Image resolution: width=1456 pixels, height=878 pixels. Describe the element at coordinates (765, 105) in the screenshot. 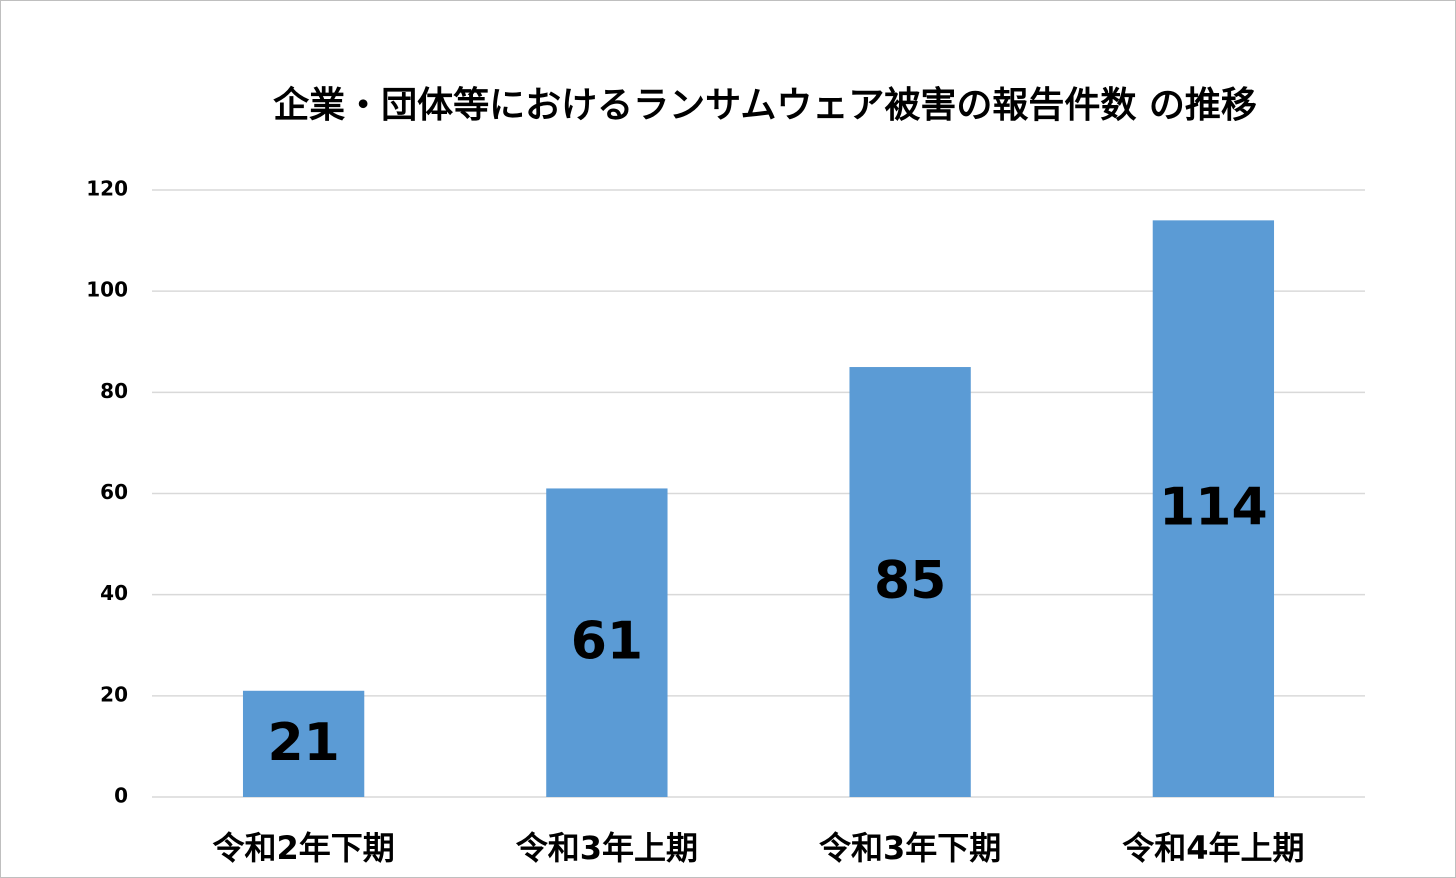

I see `chart-title: 企業・団体等におけるランサムウェア被害の報告件数 の推移` at that location.